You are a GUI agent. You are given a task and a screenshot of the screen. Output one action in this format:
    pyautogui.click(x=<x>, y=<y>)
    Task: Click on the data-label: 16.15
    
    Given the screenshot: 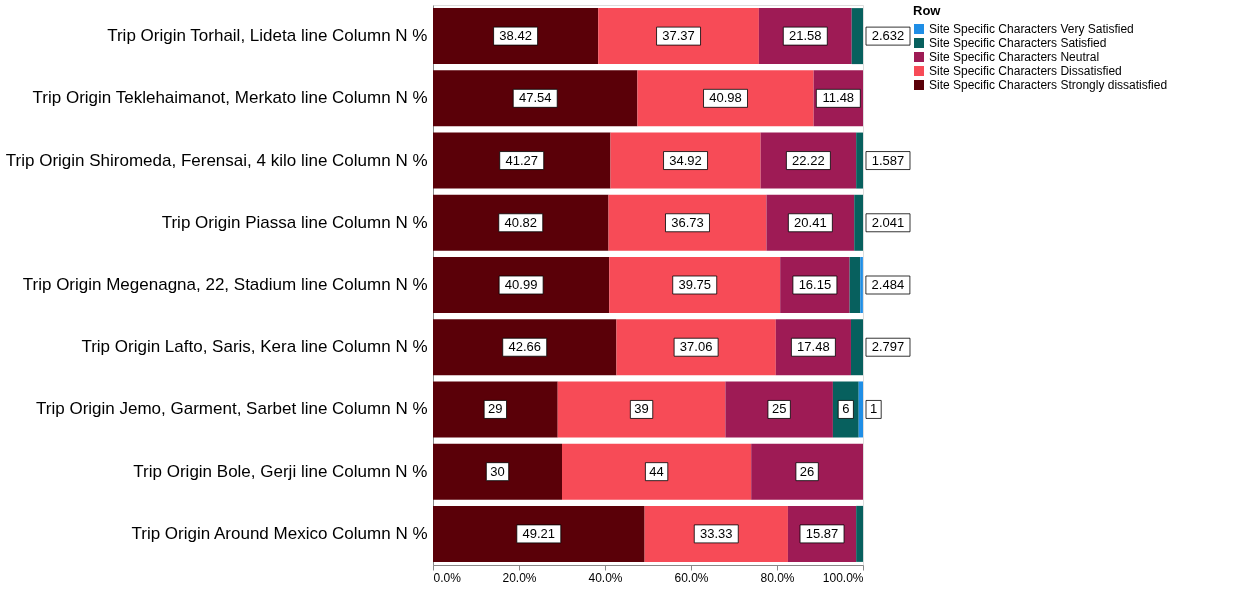 What is the action you would take?
    pyautogui.click(x=815, y=284)
    